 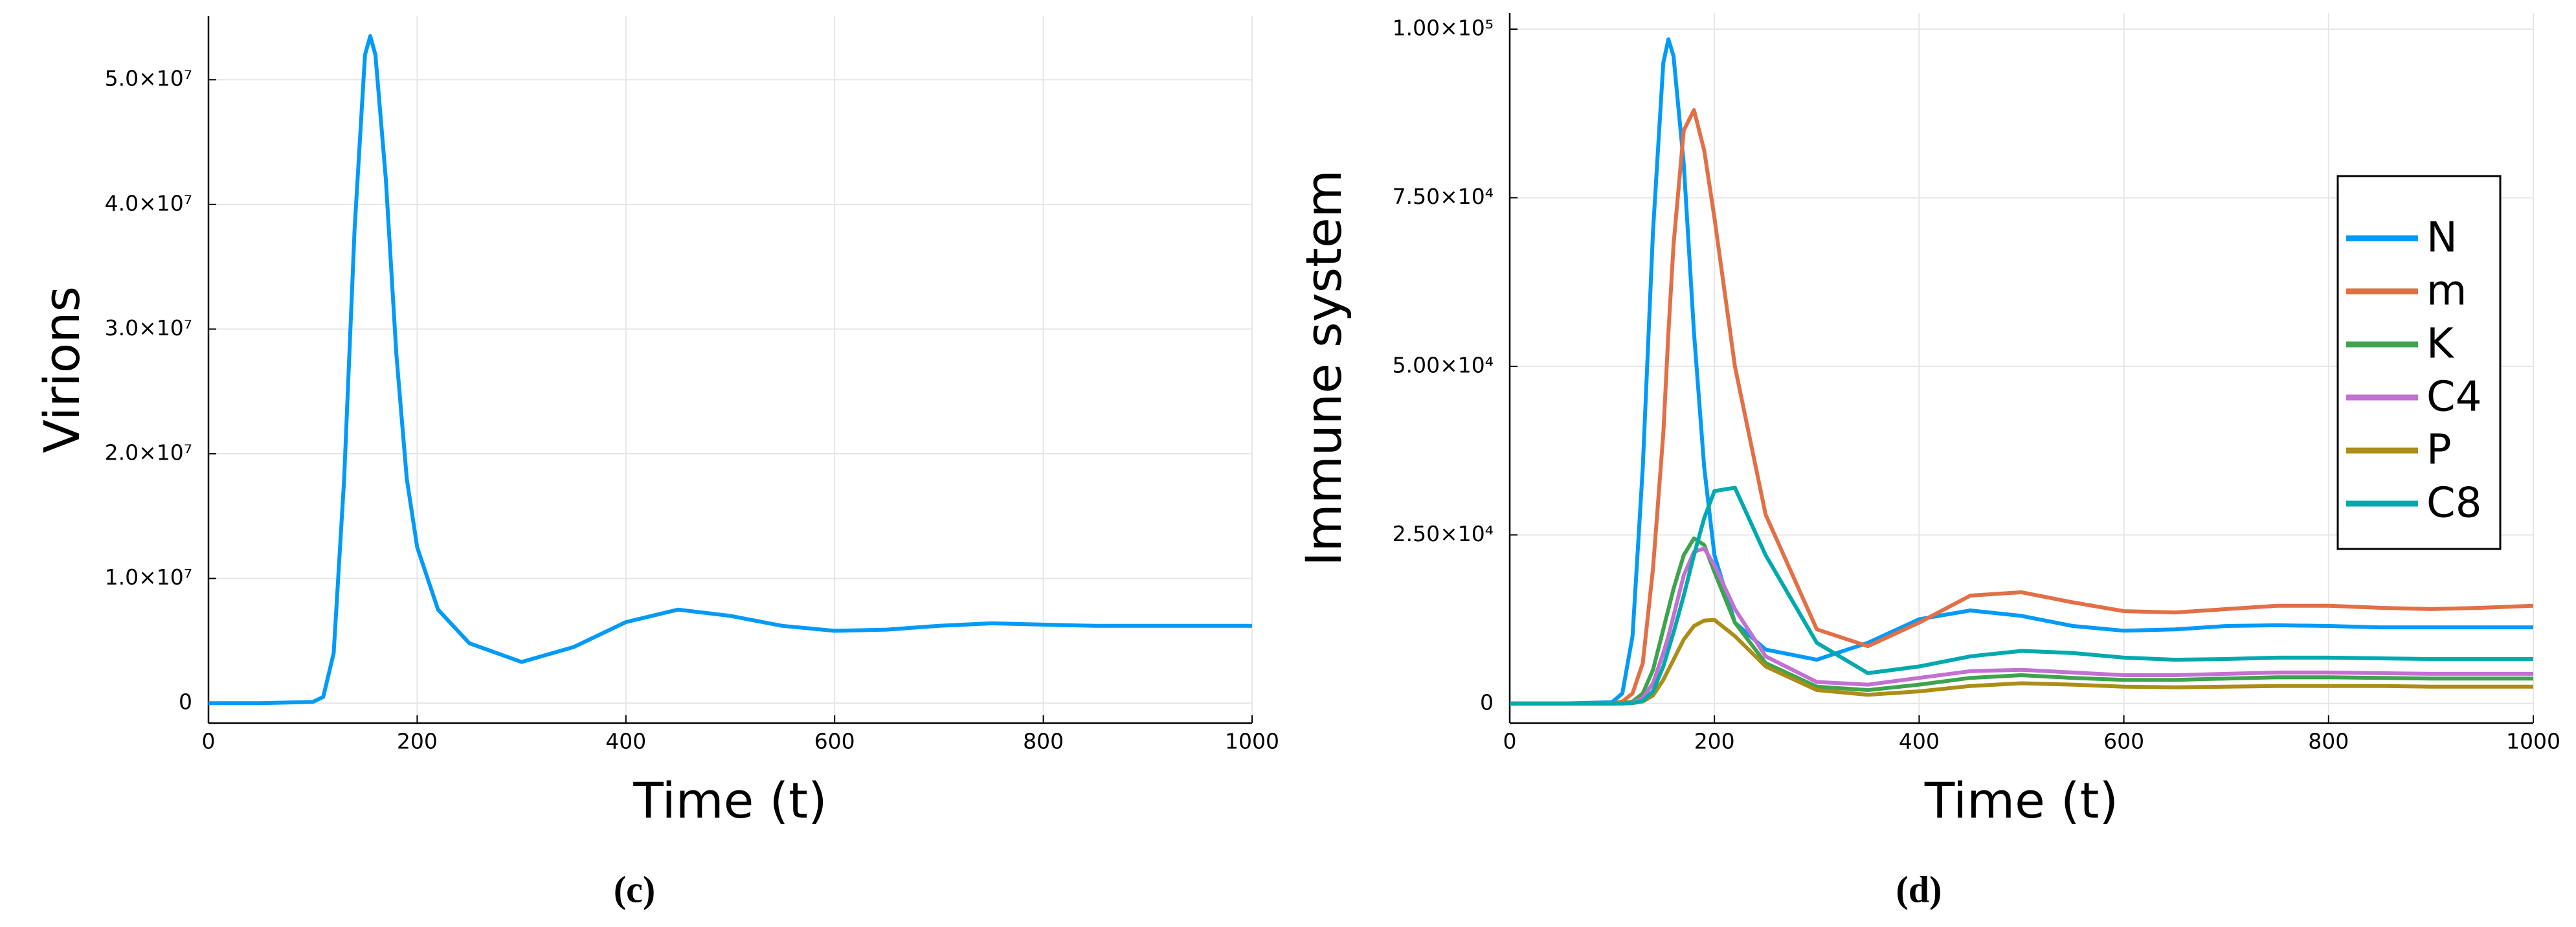 What do you see at coordinates (149, 577) in the screenshot?
I see `y-tick-label: 1.0×10⁷` at bounding box center [149, 577].